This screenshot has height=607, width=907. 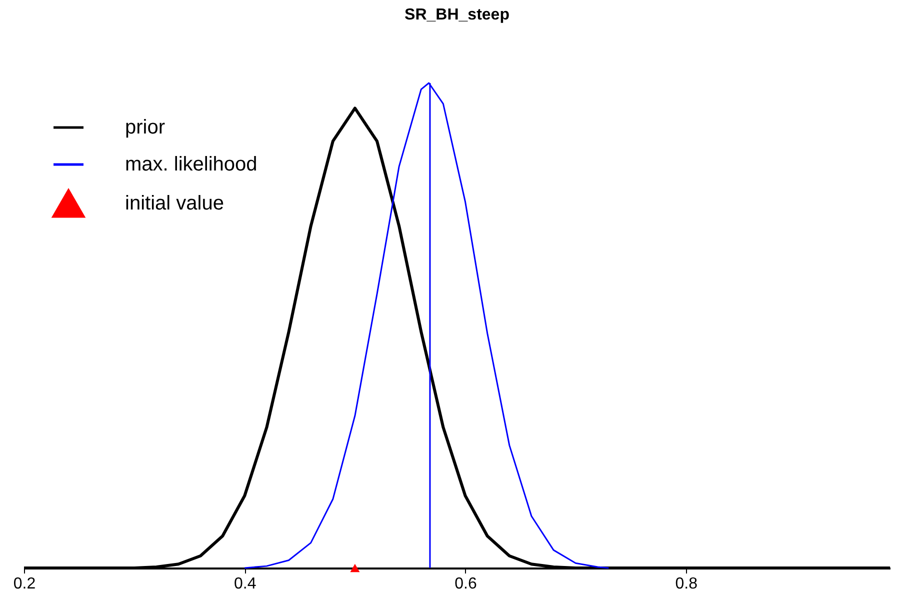 I want to click on x-tick-label: 0.6, so click(x=465, y=584).